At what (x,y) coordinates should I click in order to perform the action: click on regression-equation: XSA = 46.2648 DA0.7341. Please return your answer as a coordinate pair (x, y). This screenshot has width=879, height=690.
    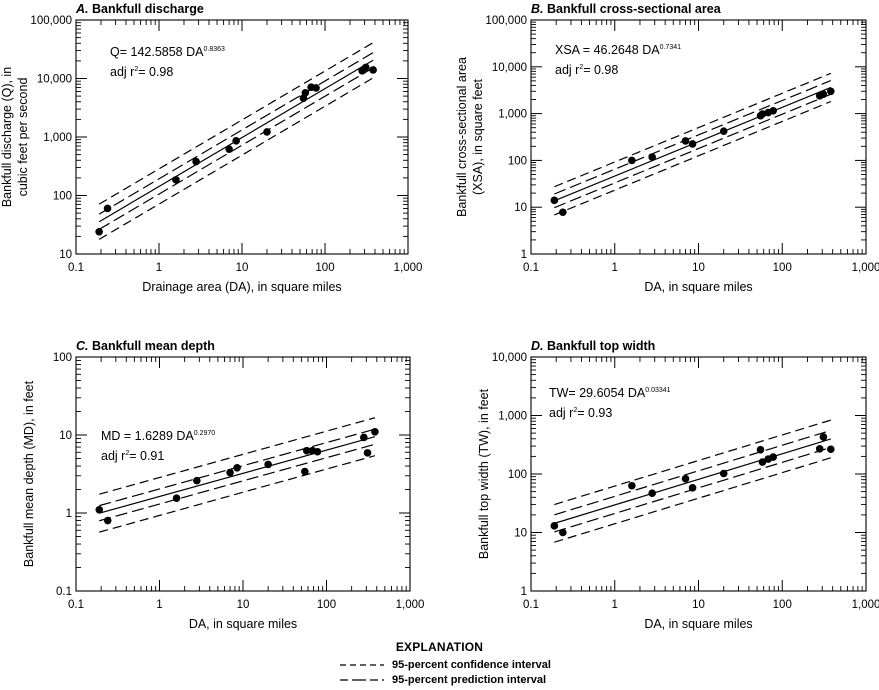
    Looking at the image, I should click on (618, 50).